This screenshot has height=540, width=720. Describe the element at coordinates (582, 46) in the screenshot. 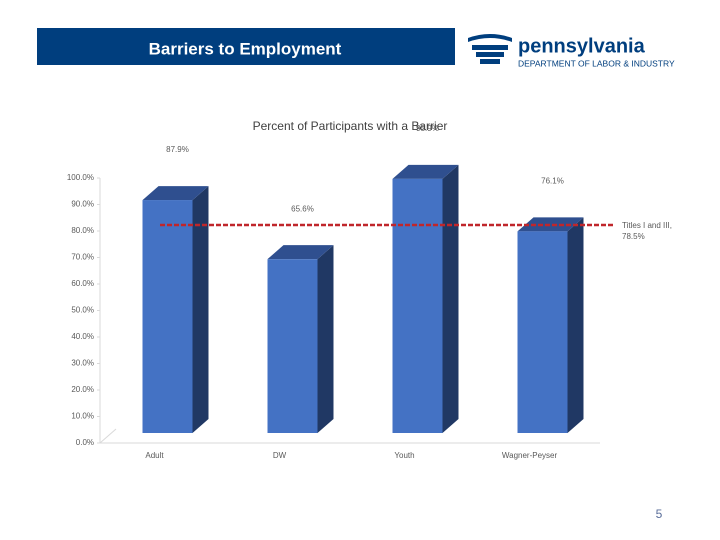

I see `logo-name: pennsylvania` at that location.